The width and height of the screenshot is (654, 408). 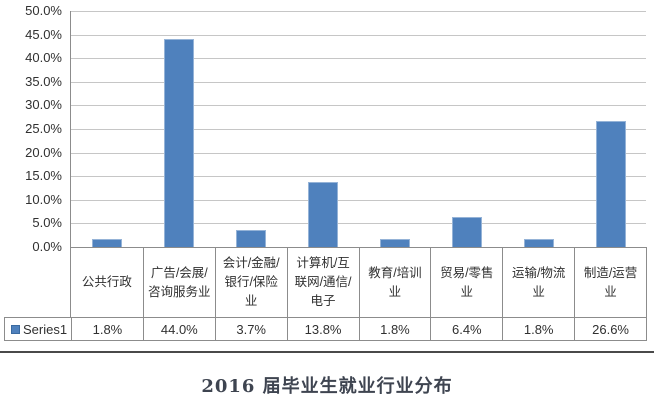 I want to click on category-label-6: 运输/物流业, so click(x=538, y=282).